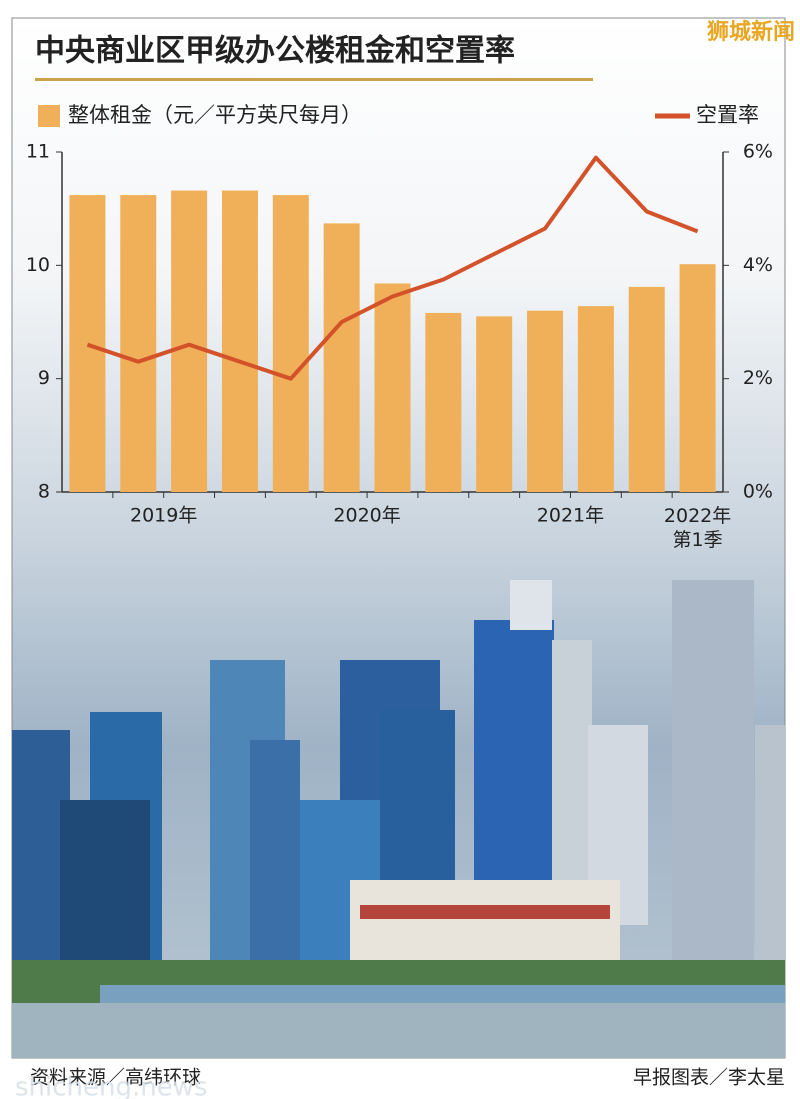 This screenshot has height=1099, width=800. What do you see at coordinates (49, 116) in the screenshot?
I see `legend-swatch` at bounding box center [49, 116].